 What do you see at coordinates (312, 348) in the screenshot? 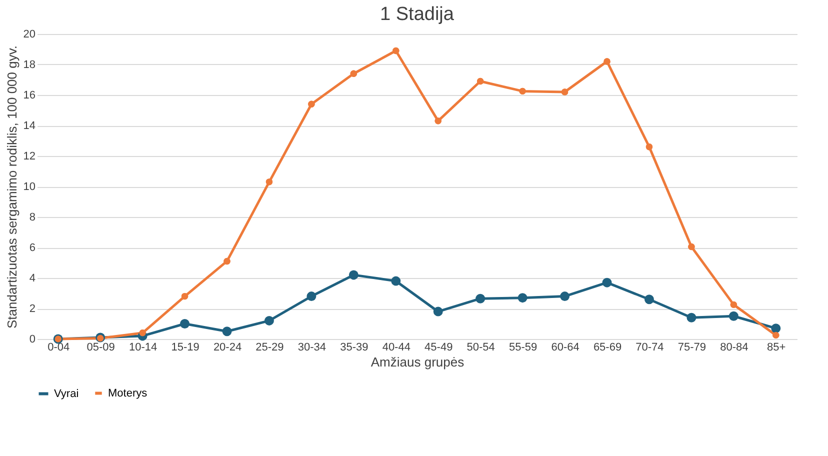
I see `x-tick-label: 30-34` at bounding box center [312, 348].